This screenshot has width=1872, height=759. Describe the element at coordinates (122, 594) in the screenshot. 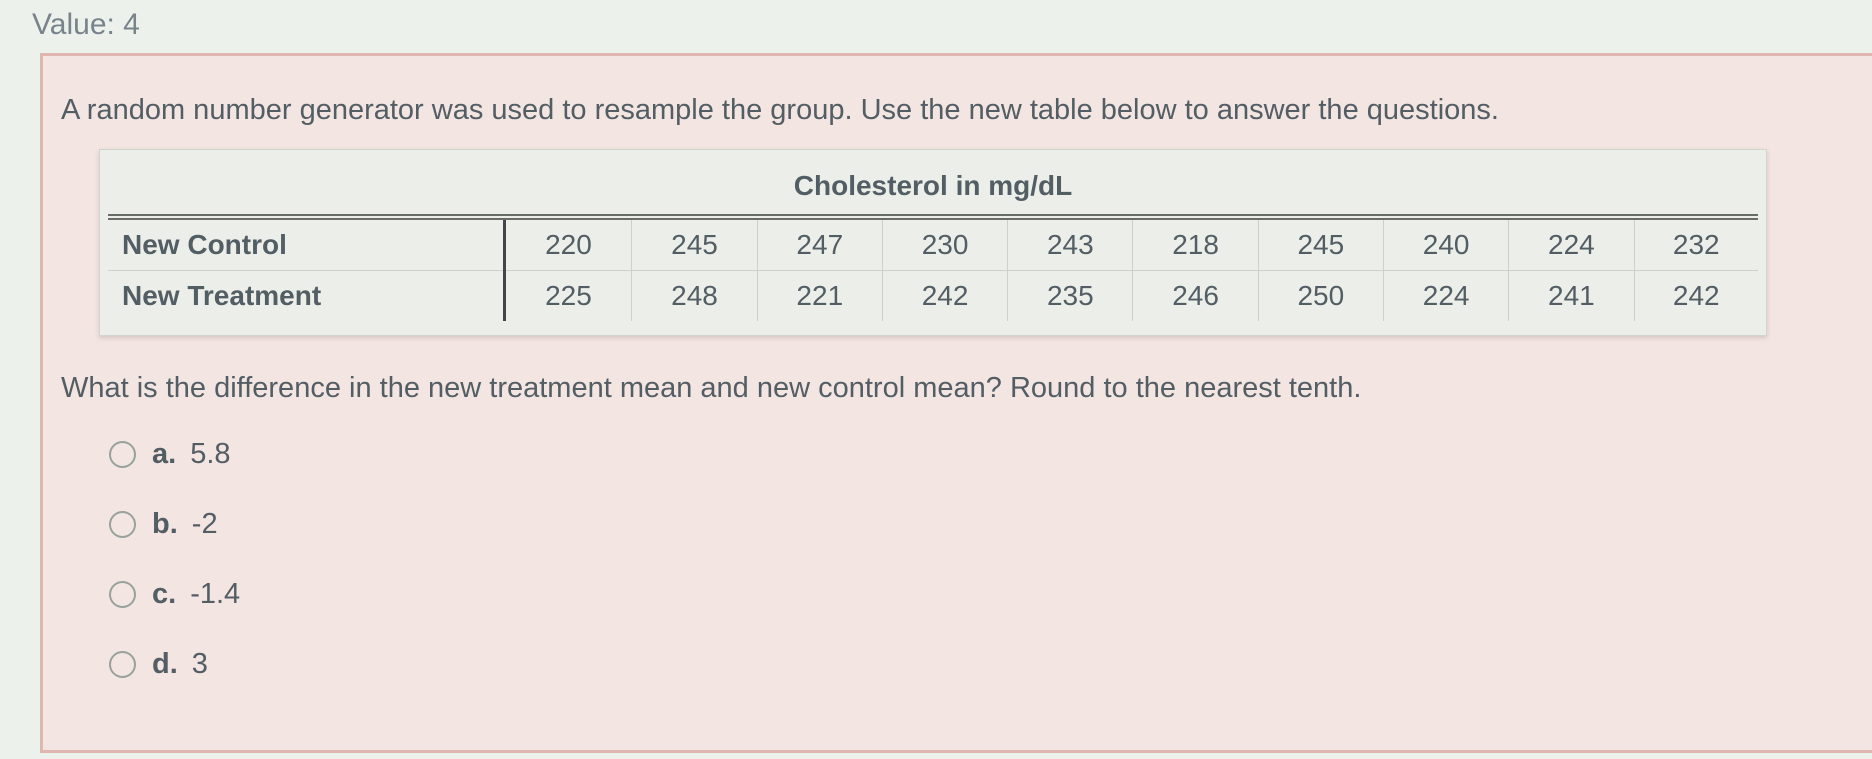

I see `answer-radio-c` at that location.